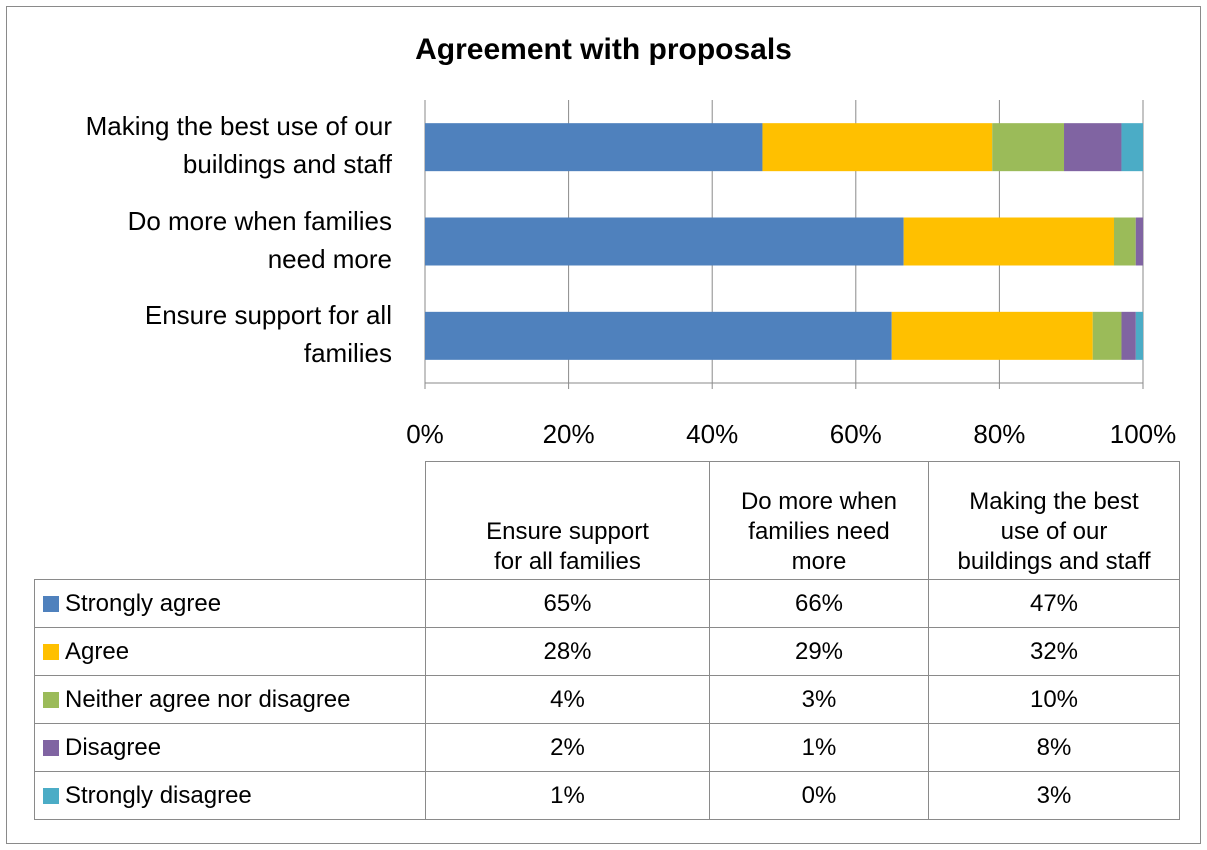  I want to click on table-row: Strongly agree 65% 66% 47%, so click(607, 603).